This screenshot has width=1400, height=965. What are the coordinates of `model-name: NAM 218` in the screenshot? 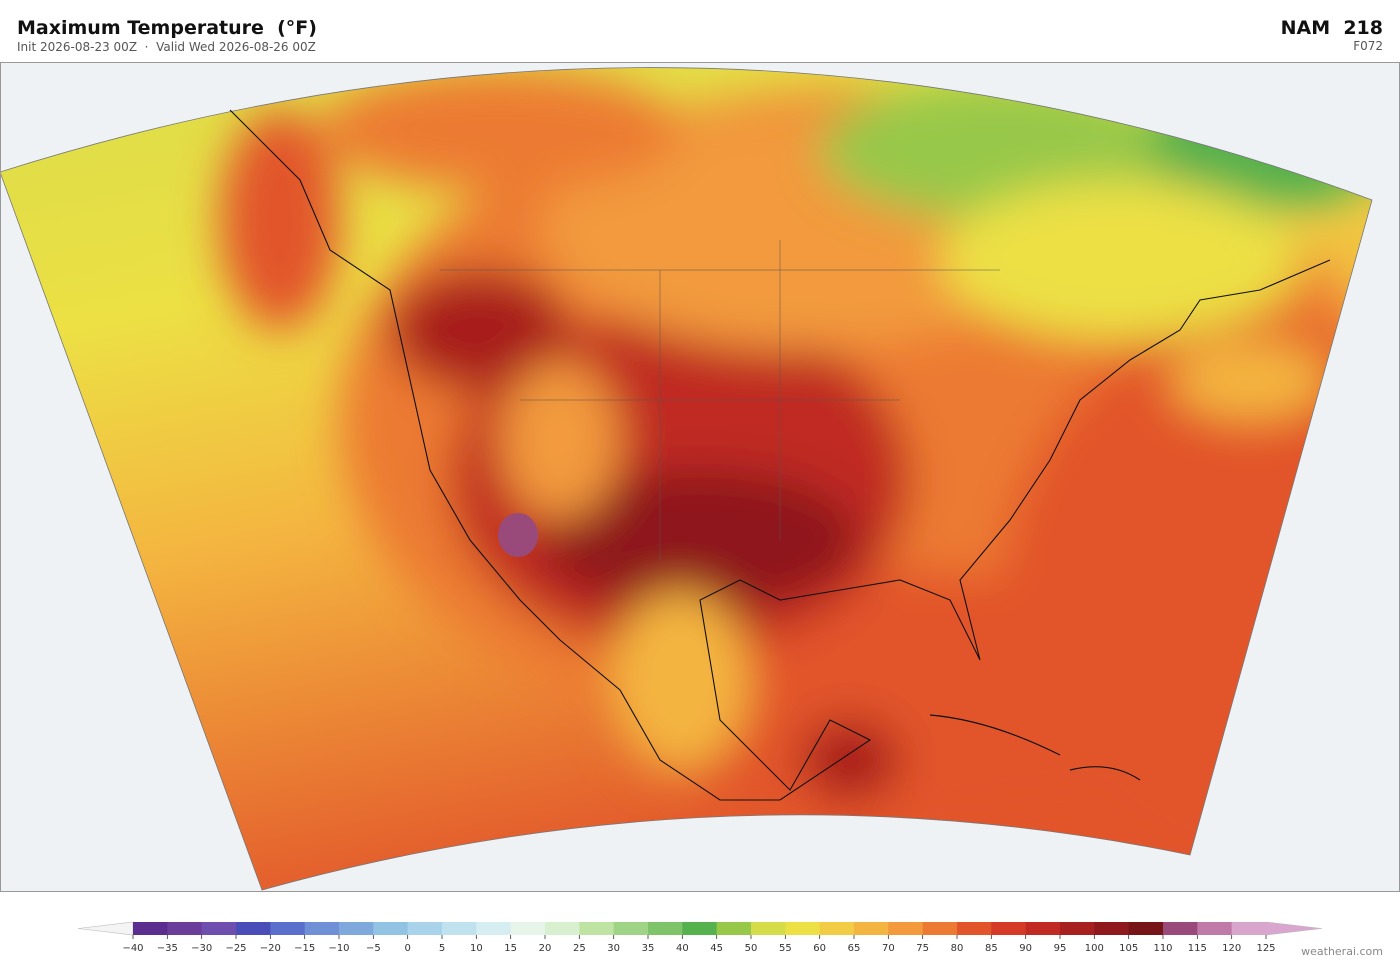 It's located at (1332, 28).